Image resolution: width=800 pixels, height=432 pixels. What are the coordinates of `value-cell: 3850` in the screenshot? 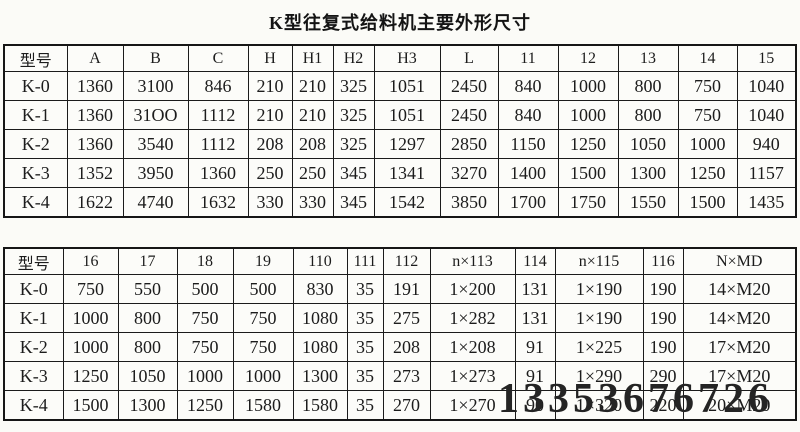 It's located at (469, 202).